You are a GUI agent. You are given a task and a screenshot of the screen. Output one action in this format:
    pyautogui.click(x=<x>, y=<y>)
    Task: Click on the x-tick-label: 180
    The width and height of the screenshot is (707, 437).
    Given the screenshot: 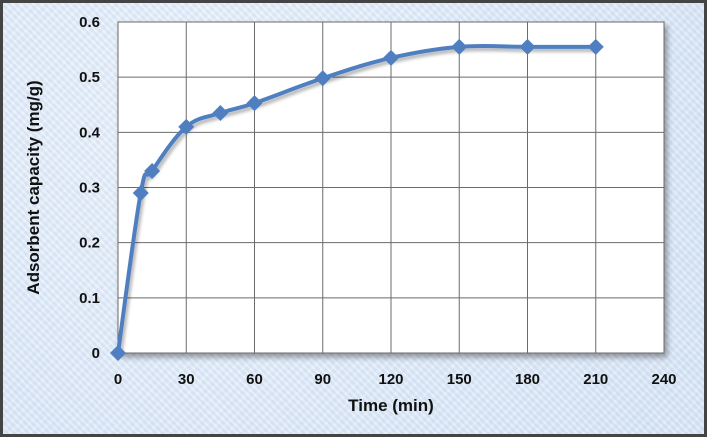 What is the action you would take?
    pyautogui.click(x=527, y=379)
    